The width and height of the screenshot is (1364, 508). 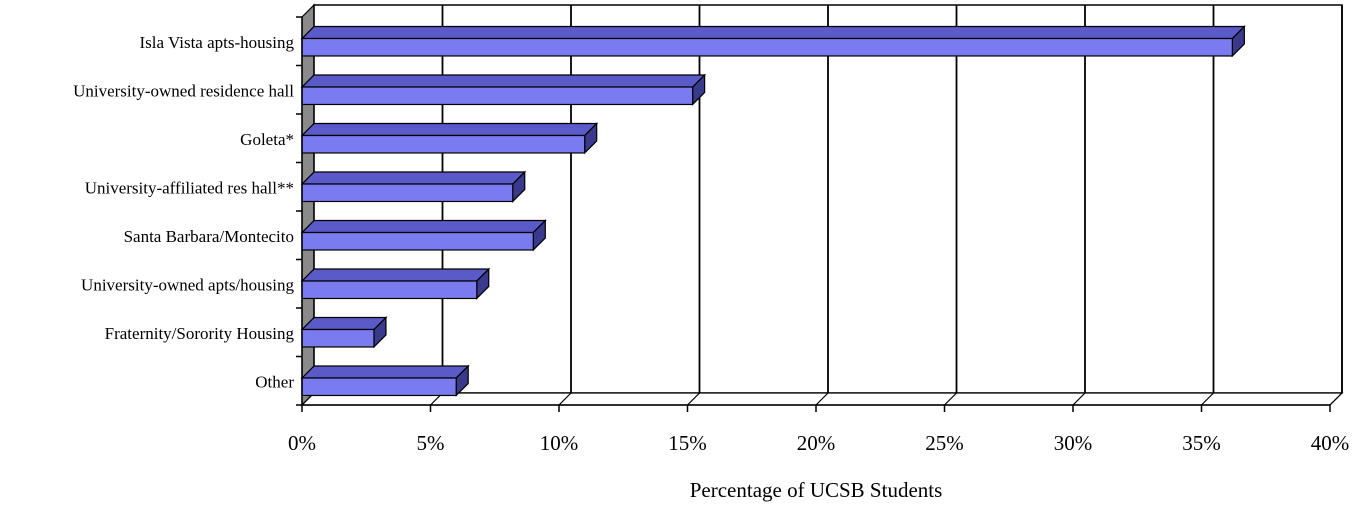 What do you see at coordinates (1330, 443) in the screenshot?
I see `x-tick-label: 40%` at bounding box center [1330, 443].